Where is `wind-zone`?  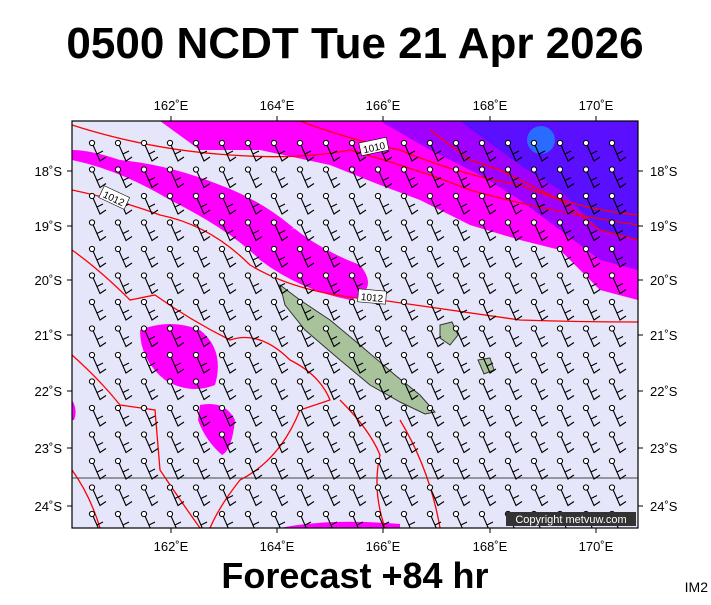
wind-zone is located at coordinates (220, 225).